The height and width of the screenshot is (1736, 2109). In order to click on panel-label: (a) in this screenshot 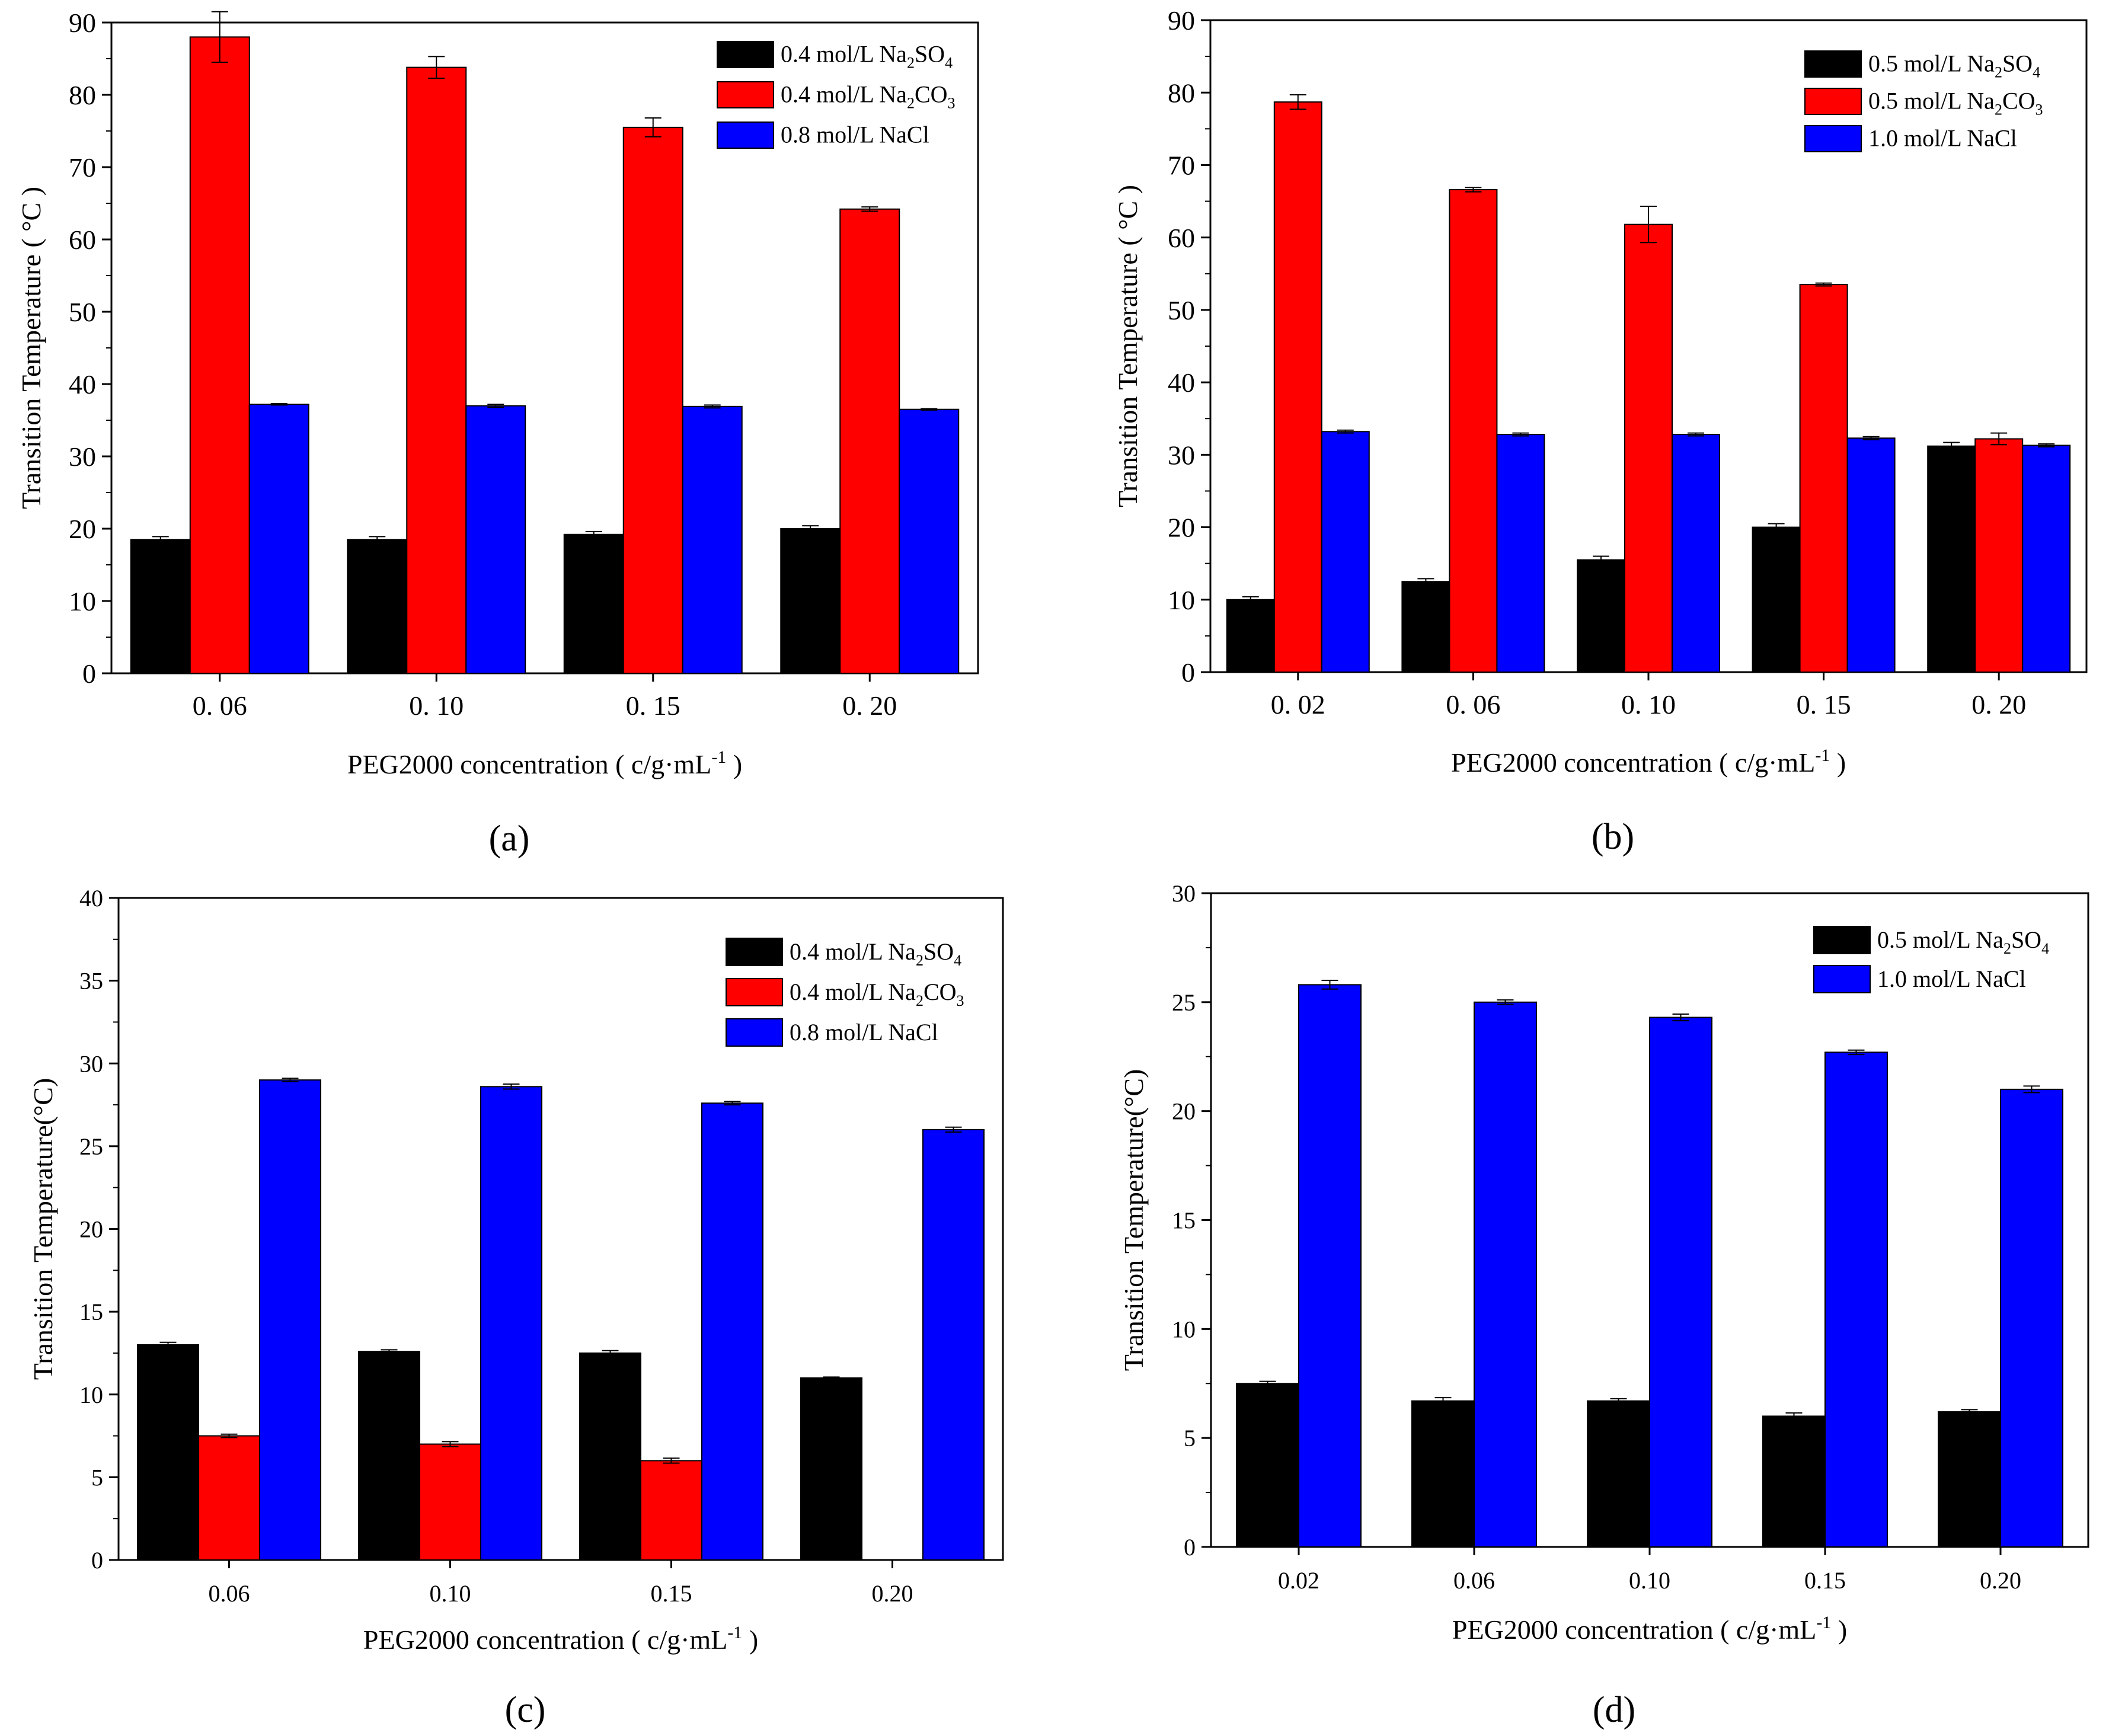, I will do `click(510, 839)`.